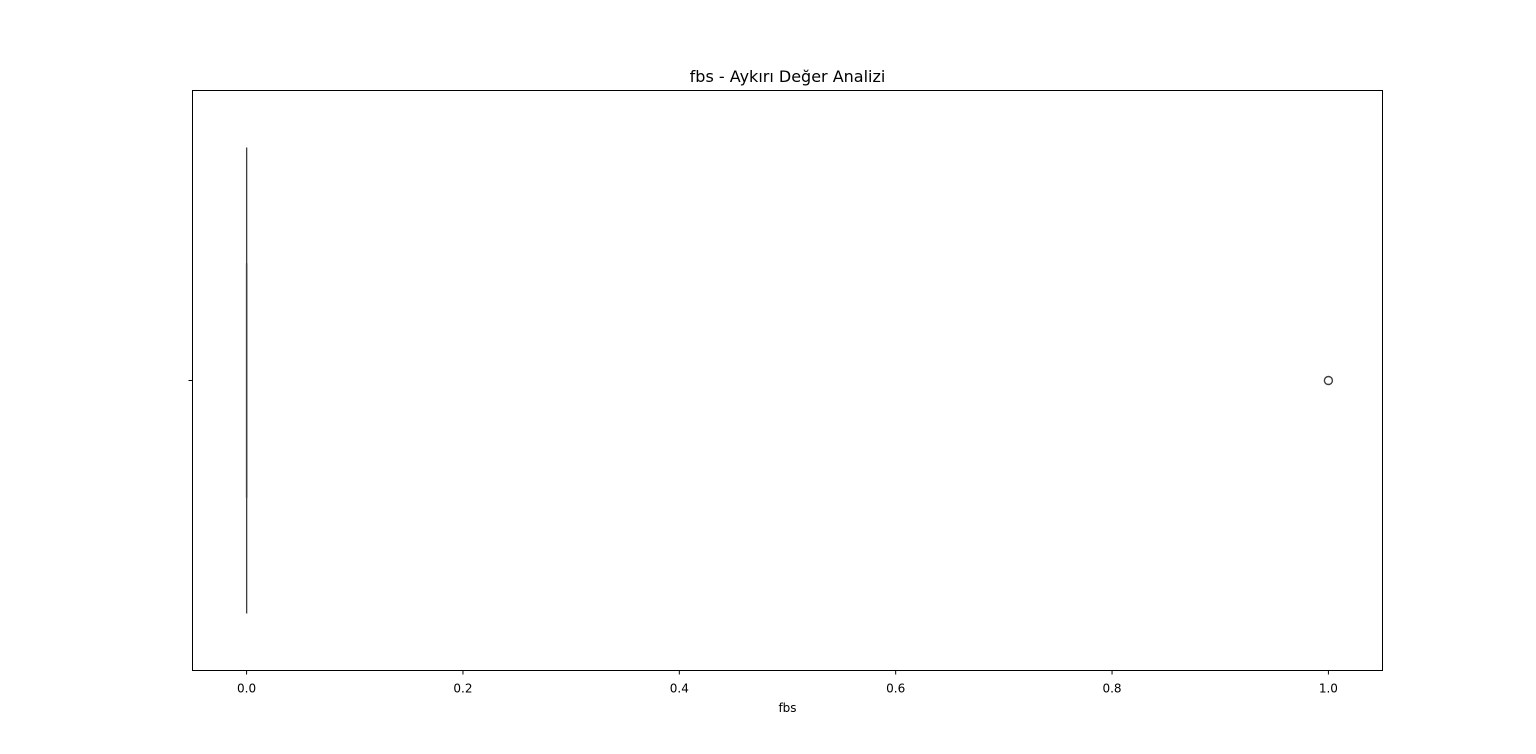  I want to click on chart-title: fbs - Aykırı Değer Analizi, so click(788, 76).